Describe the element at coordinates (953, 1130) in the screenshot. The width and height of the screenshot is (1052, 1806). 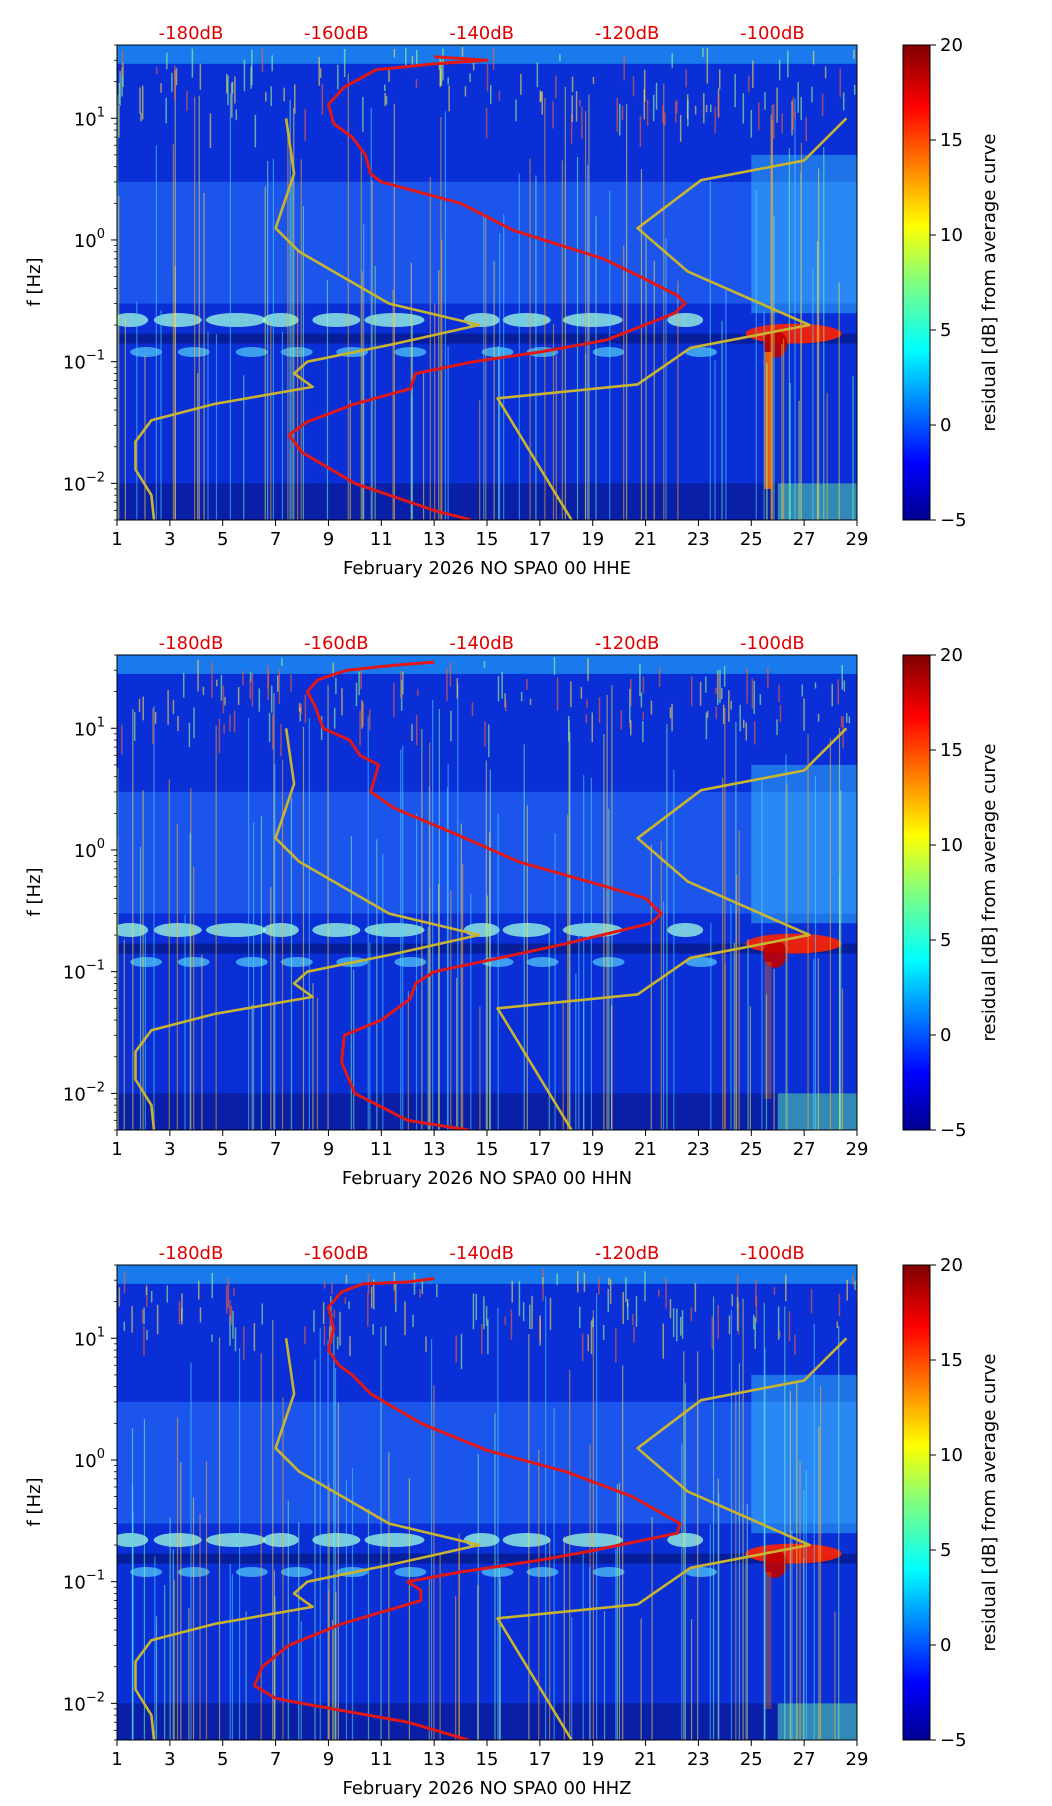
I see `colorbar-tick-label: −5` at that location.